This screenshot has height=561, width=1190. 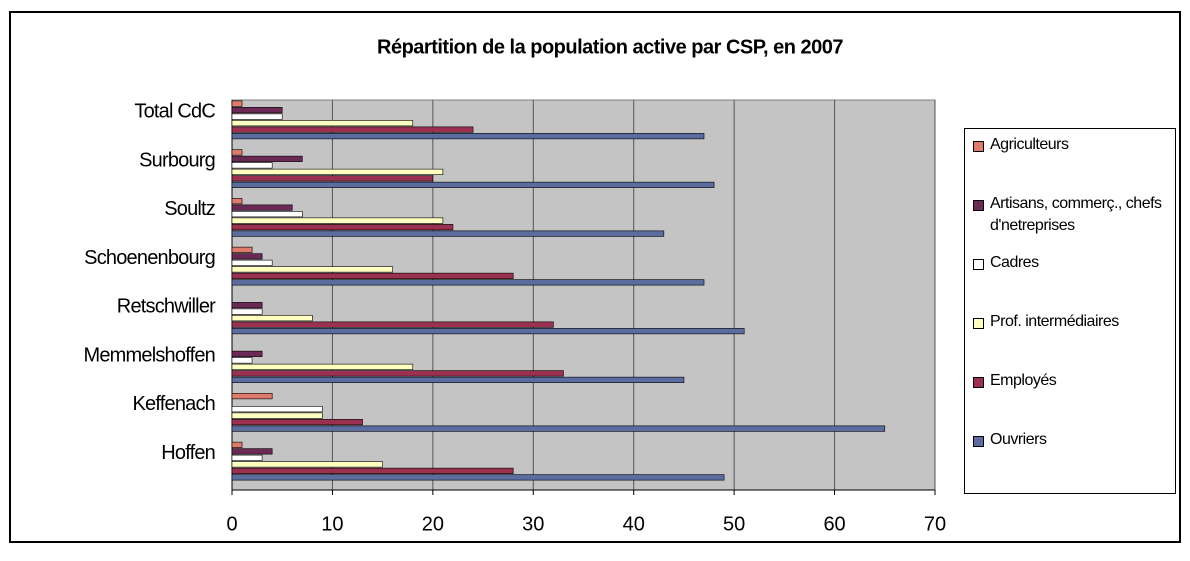 I want to click on legend-label: Agriculteurs, so click(x=1029, y=144).